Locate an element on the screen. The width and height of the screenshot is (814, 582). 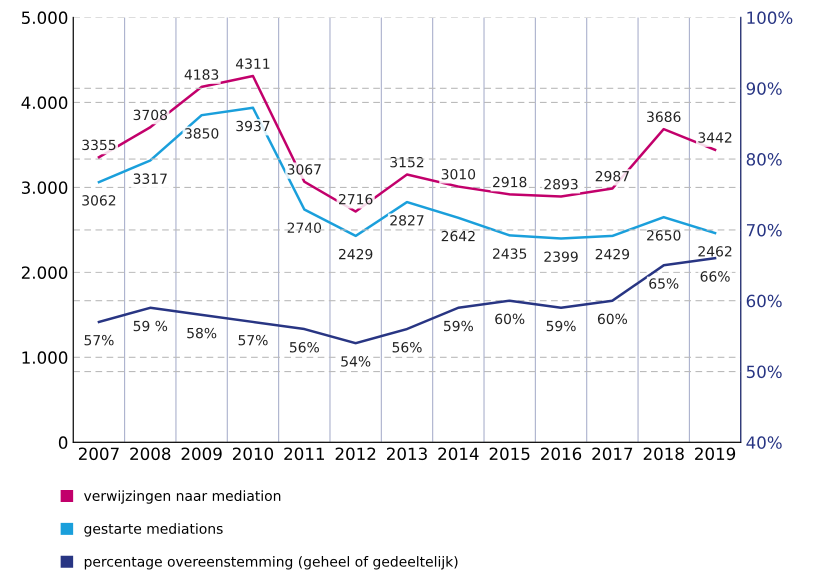
data-label: 3152 is located at coordinates (407, 162).